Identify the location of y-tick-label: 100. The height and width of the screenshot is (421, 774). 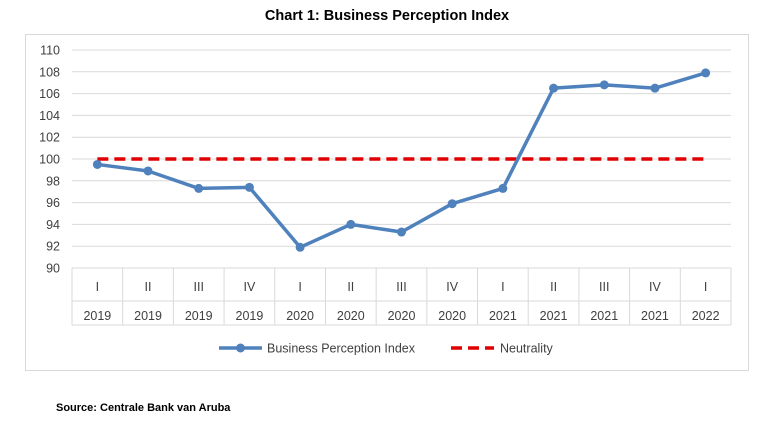
(49, 160).